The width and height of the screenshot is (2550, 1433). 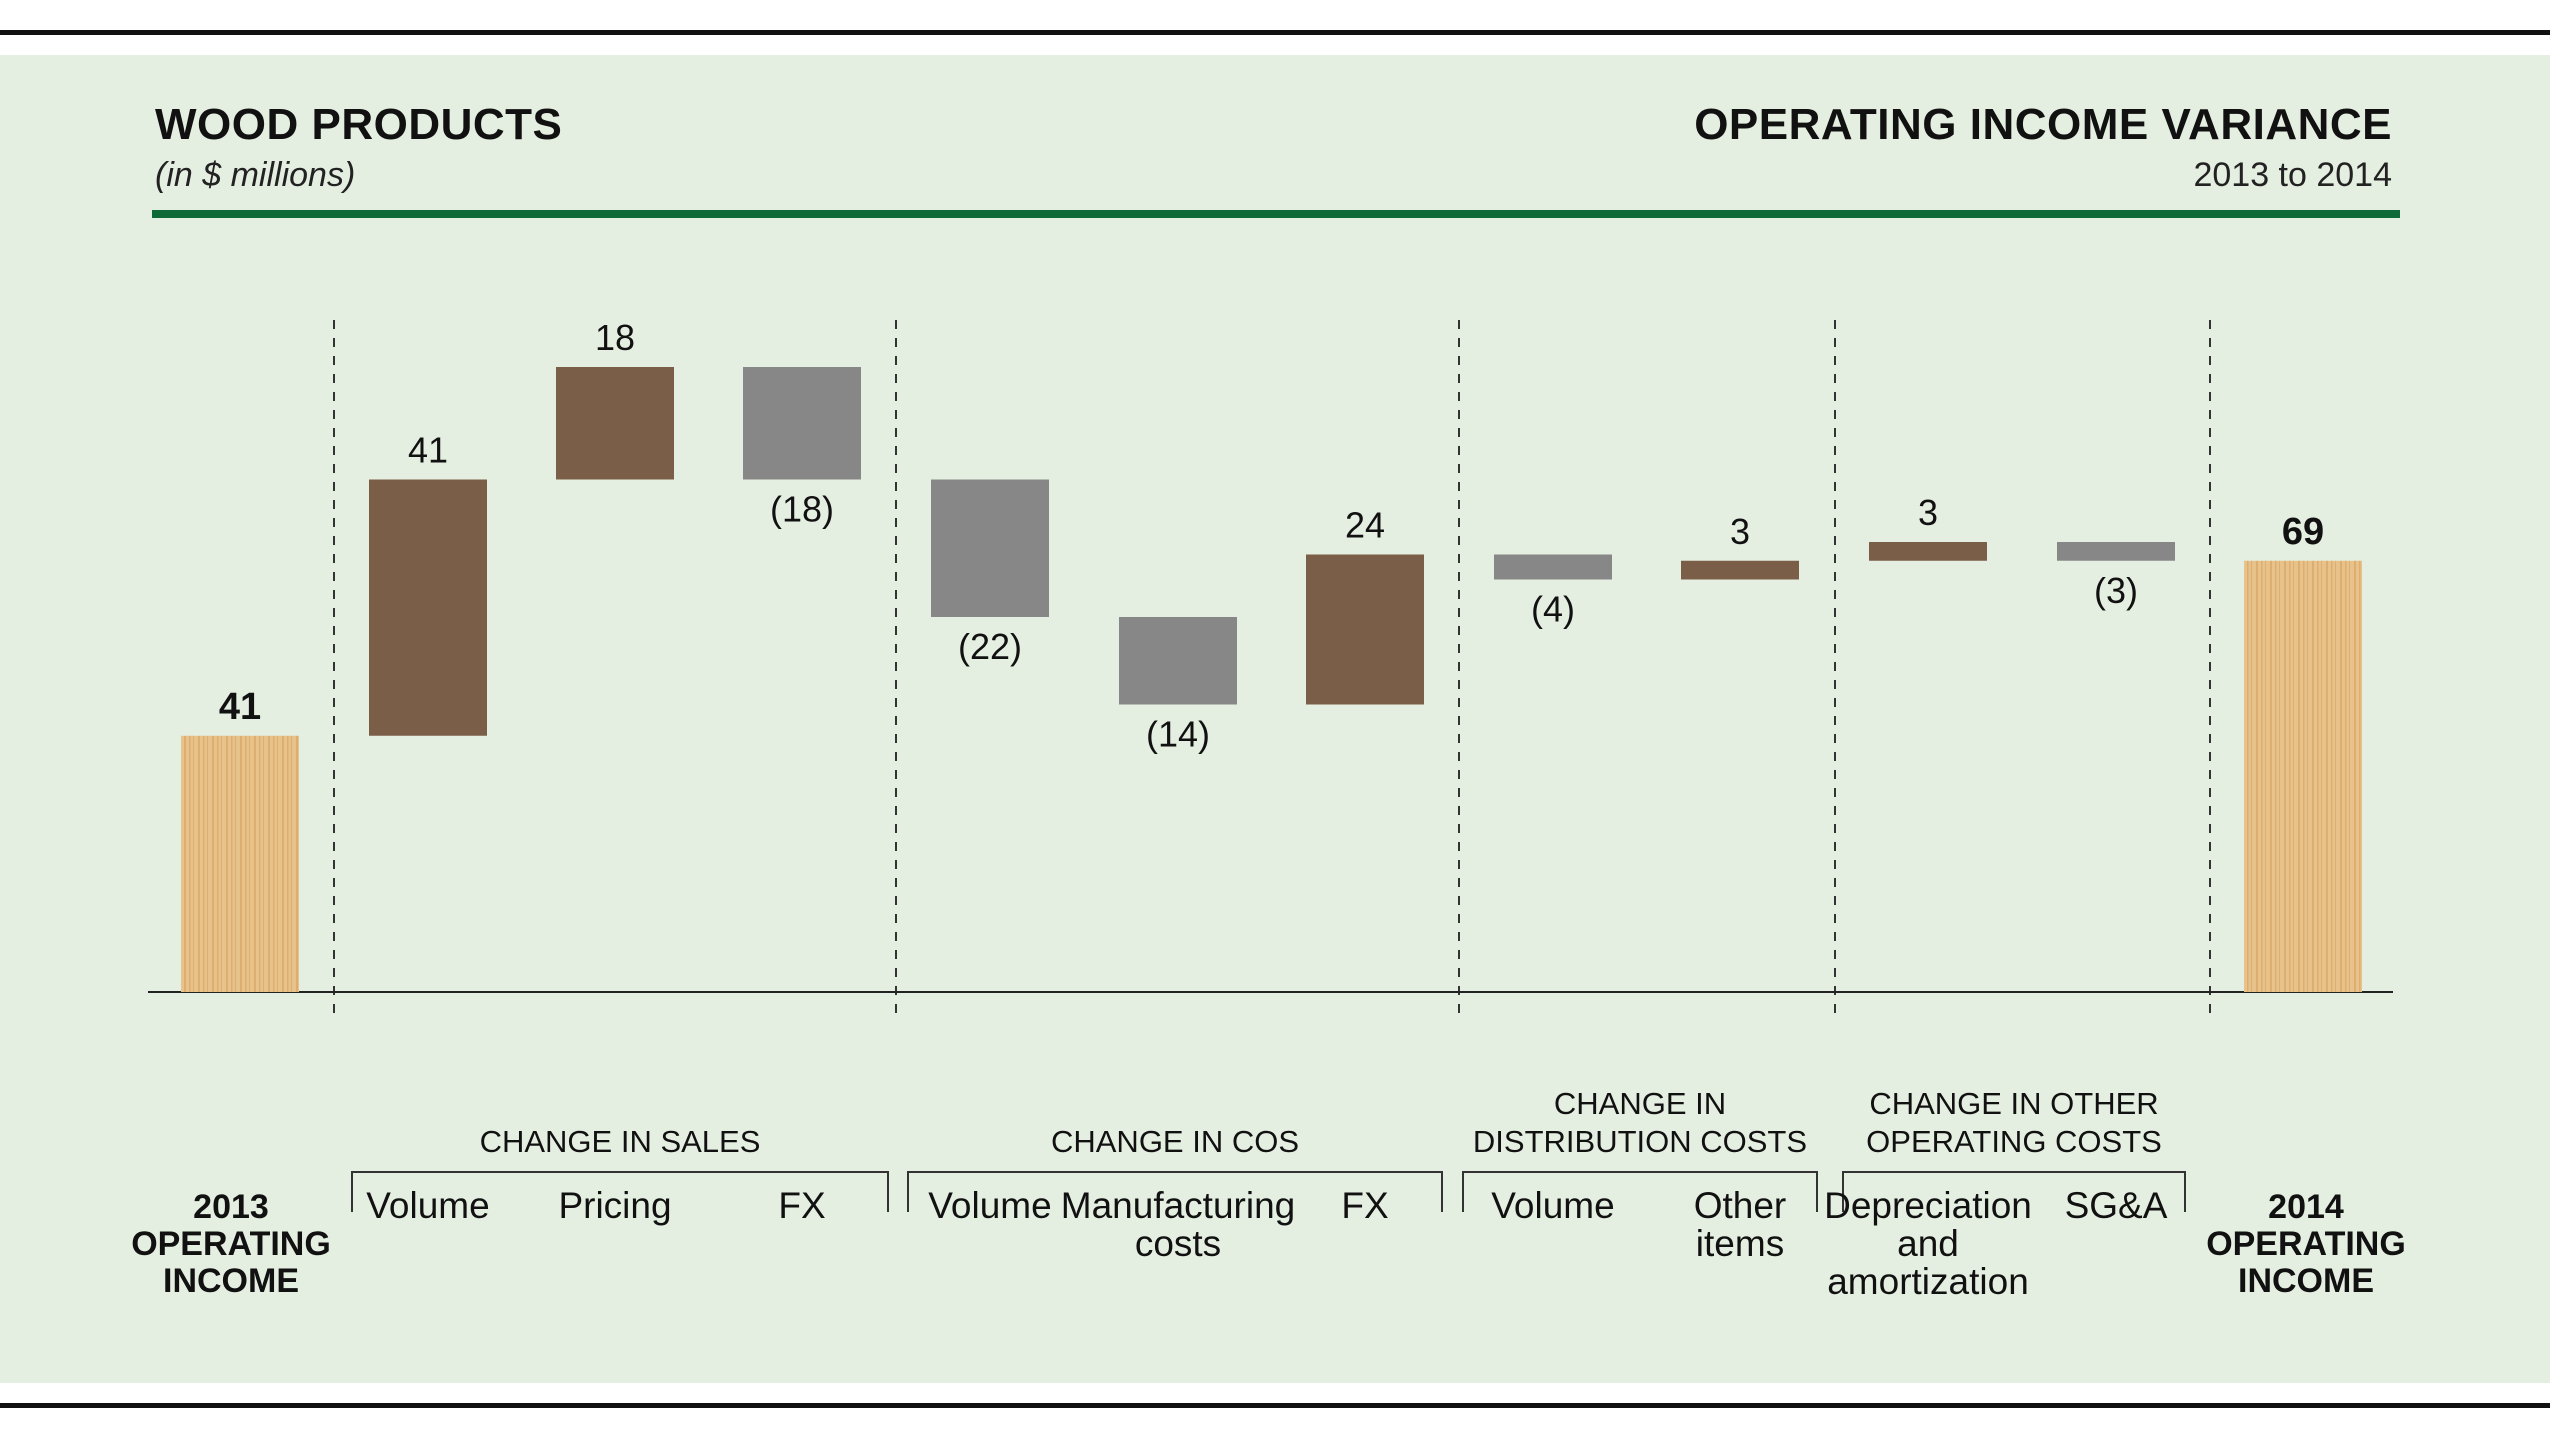 I want to click on category-label: Other items, so click(x=1740, y=1224).